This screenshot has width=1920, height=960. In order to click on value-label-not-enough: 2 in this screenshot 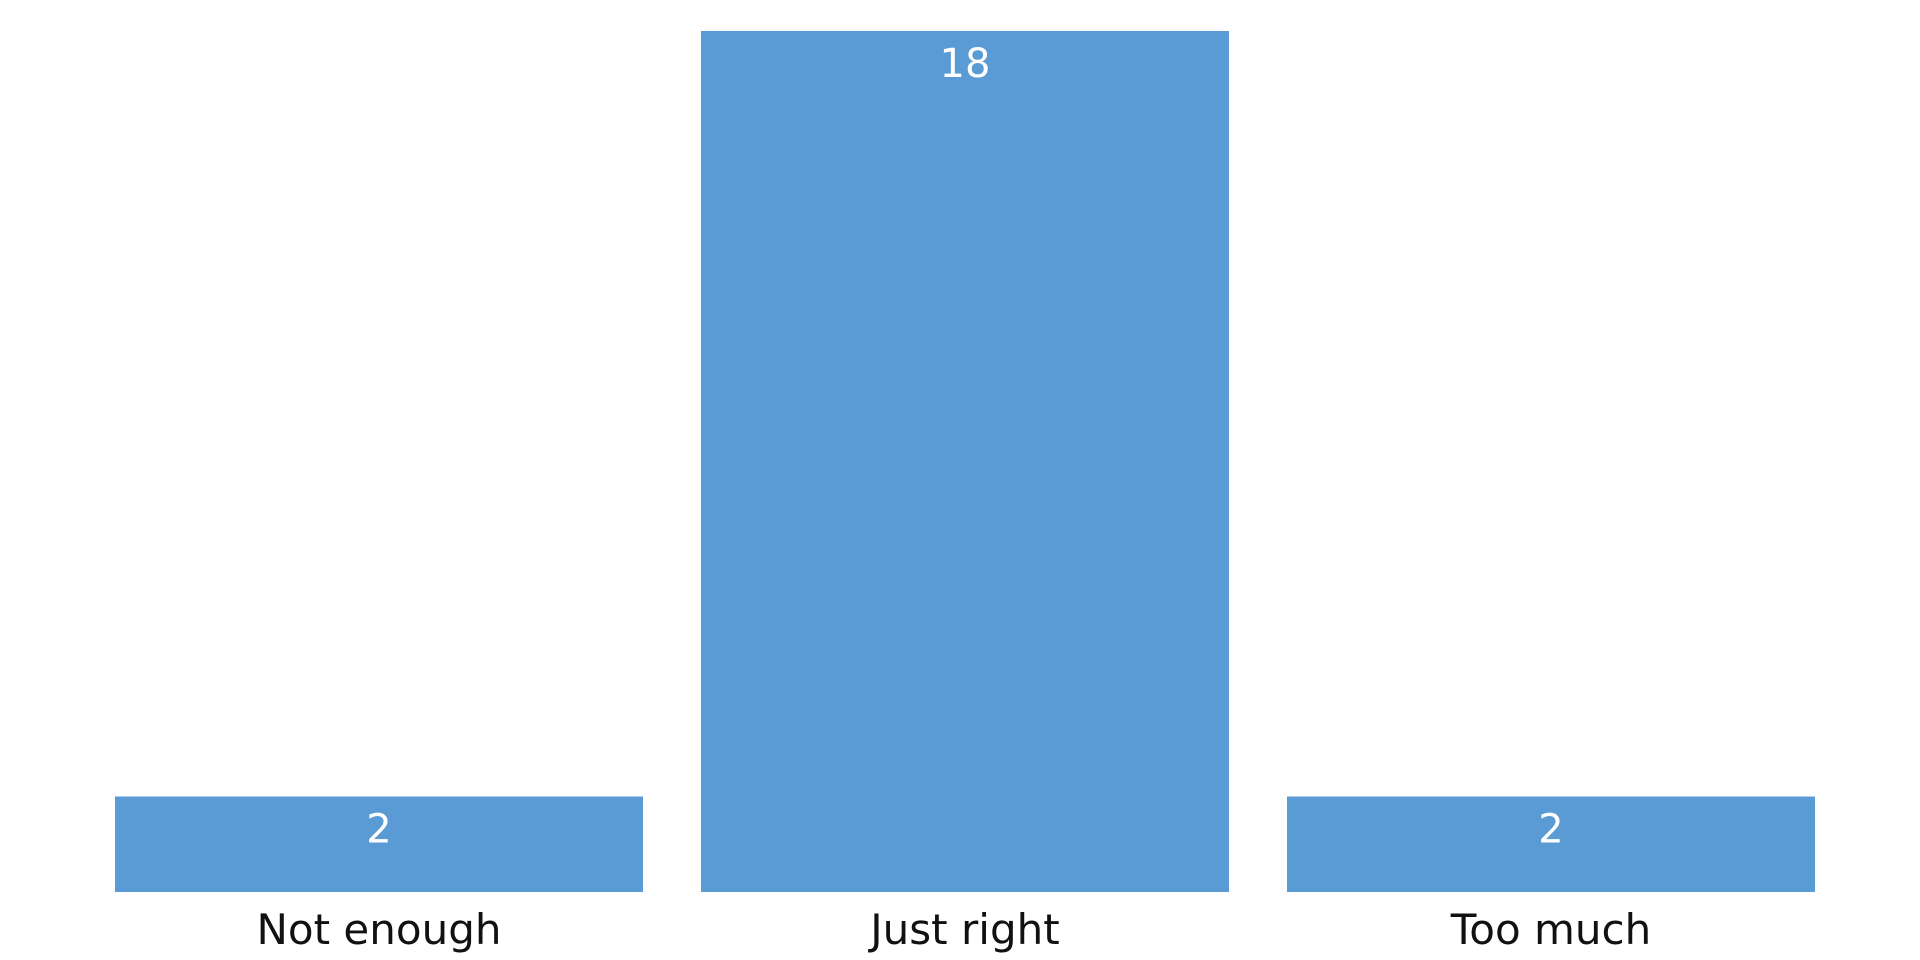, I will do `click(378, 829)`.